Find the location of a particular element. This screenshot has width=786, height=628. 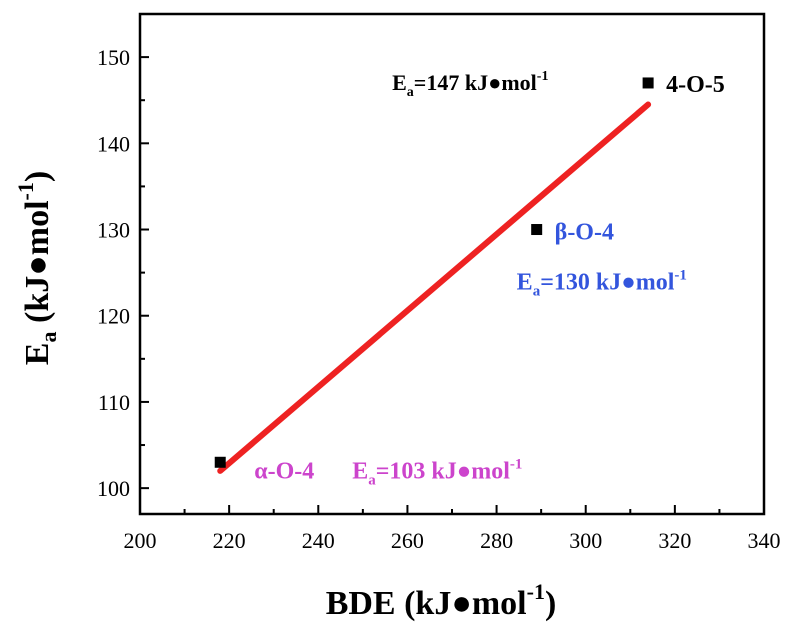

annotation-4-o-5-ea: Ea=147 kJ●mol-1 is located at coordinates (470, 84).